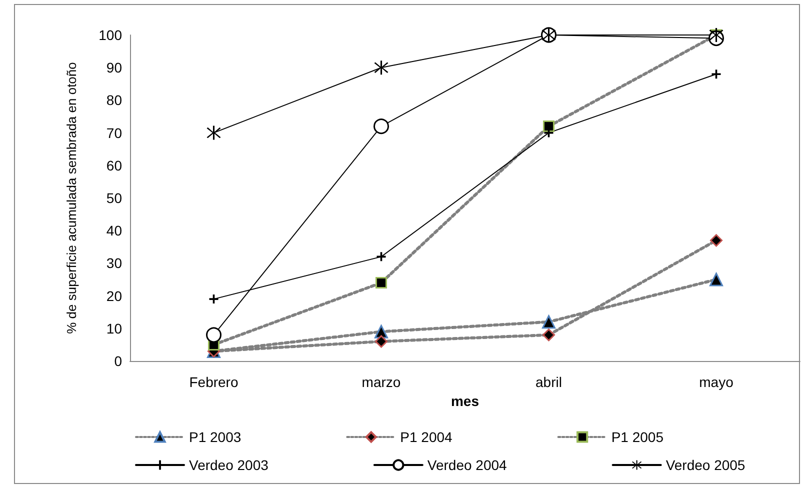  I want to click on y-tick-label: 40, so click(114, 230).